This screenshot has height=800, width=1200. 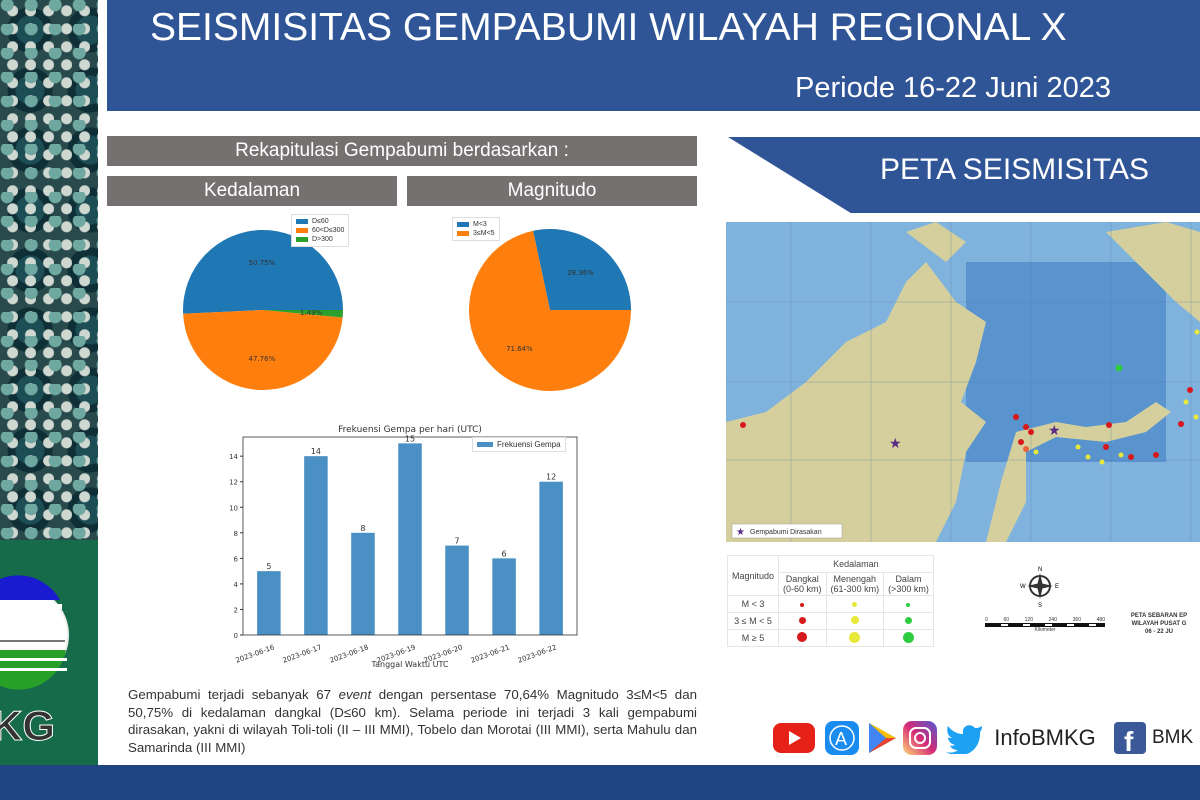 What do you see at coordinates (490, 653) in the screenshot?
I see `x-tick-label: 2023-06-21` at bounding box center [490, 653].